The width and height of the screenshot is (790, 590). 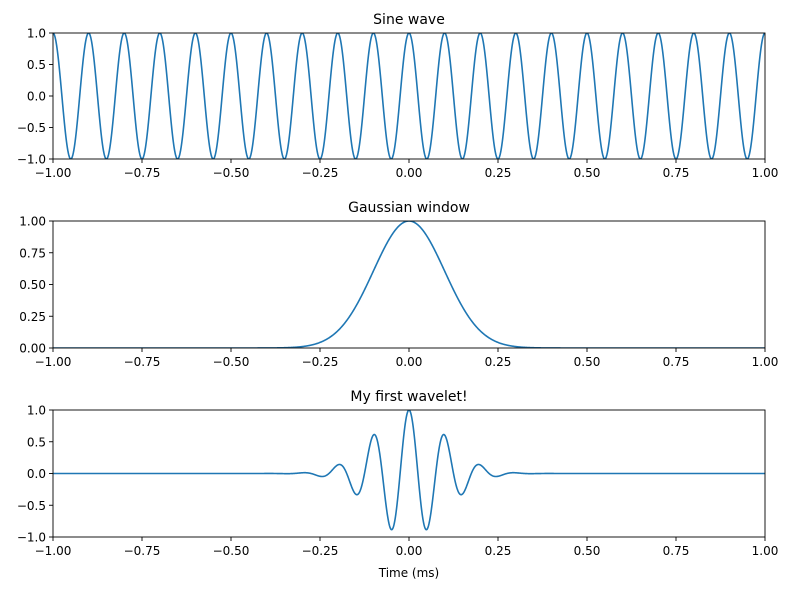 I want to click on y-tick-label: 1.00, so click(x=32, y=222).